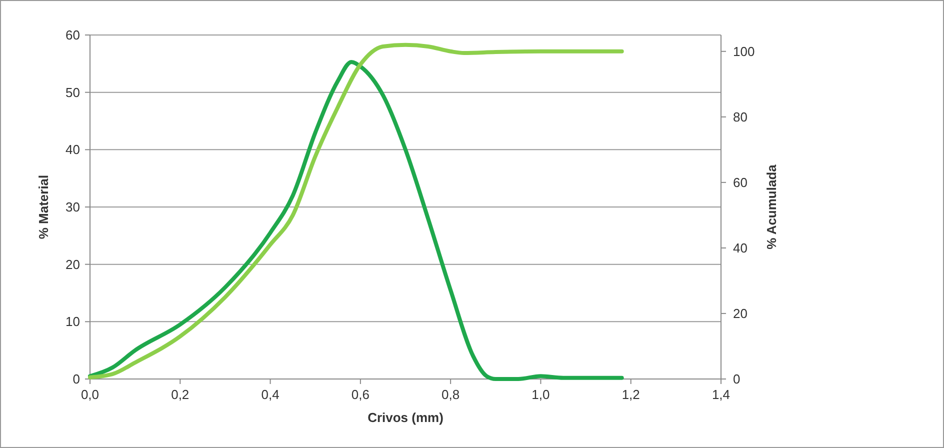  Describe the element at coordinates (740, 313) in the screenshot. I see `y2-tick-label: 20` at that location.